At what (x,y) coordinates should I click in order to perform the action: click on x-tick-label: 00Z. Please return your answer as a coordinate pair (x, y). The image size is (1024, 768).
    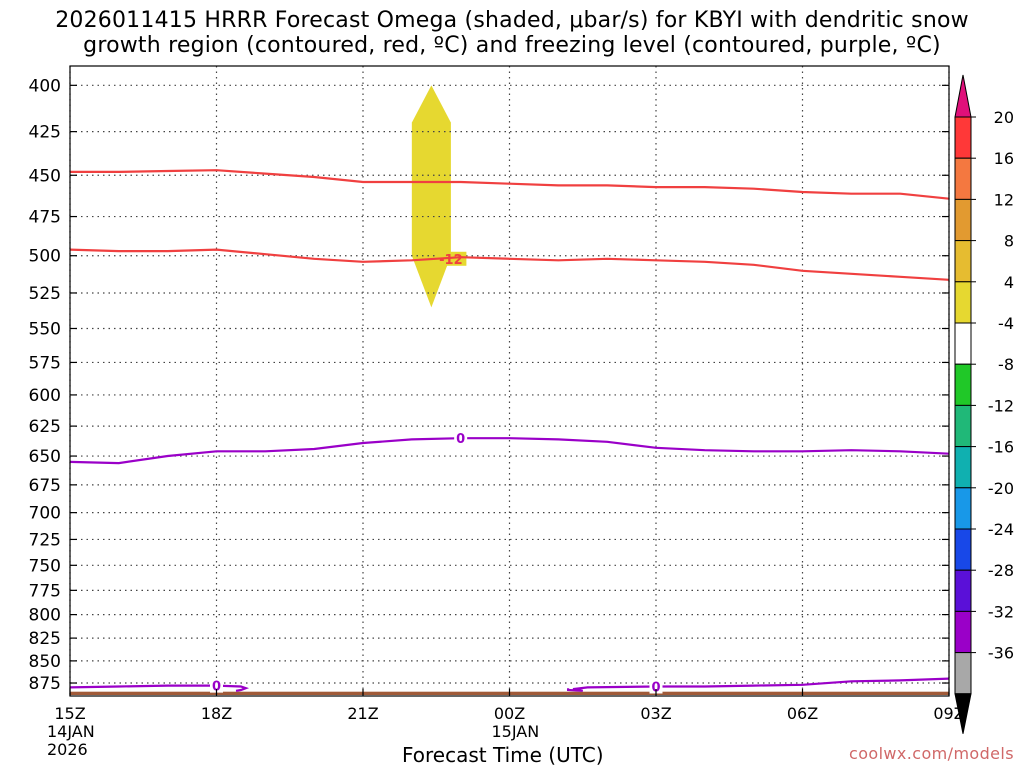
    Looking at the image, I should click on (509, 713).